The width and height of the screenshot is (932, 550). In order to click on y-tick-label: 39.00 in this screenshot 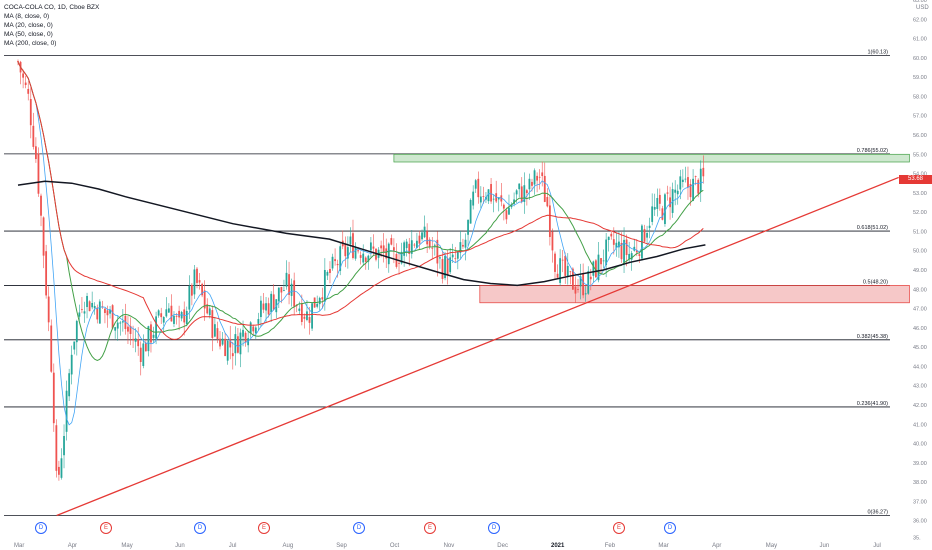, I will do `click(920, 464)`.